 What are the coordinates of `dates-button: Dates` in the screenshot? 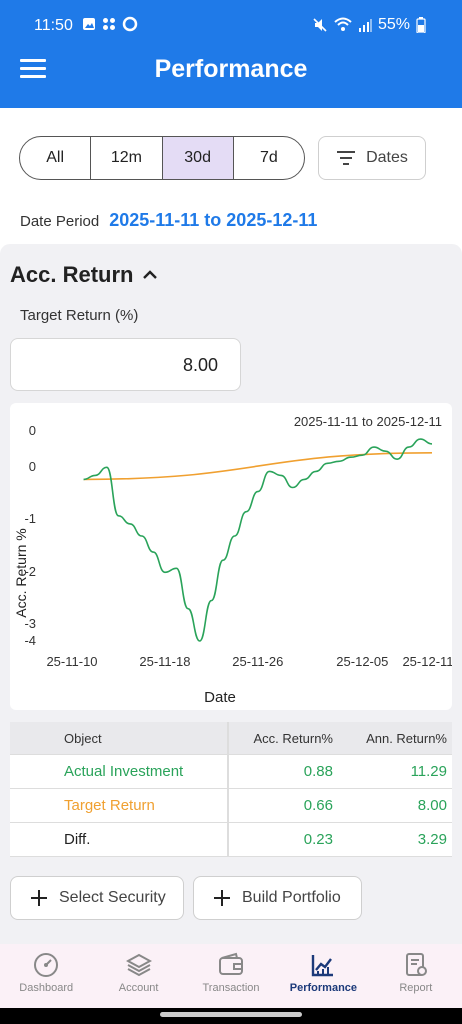 It's located at (372, 158).